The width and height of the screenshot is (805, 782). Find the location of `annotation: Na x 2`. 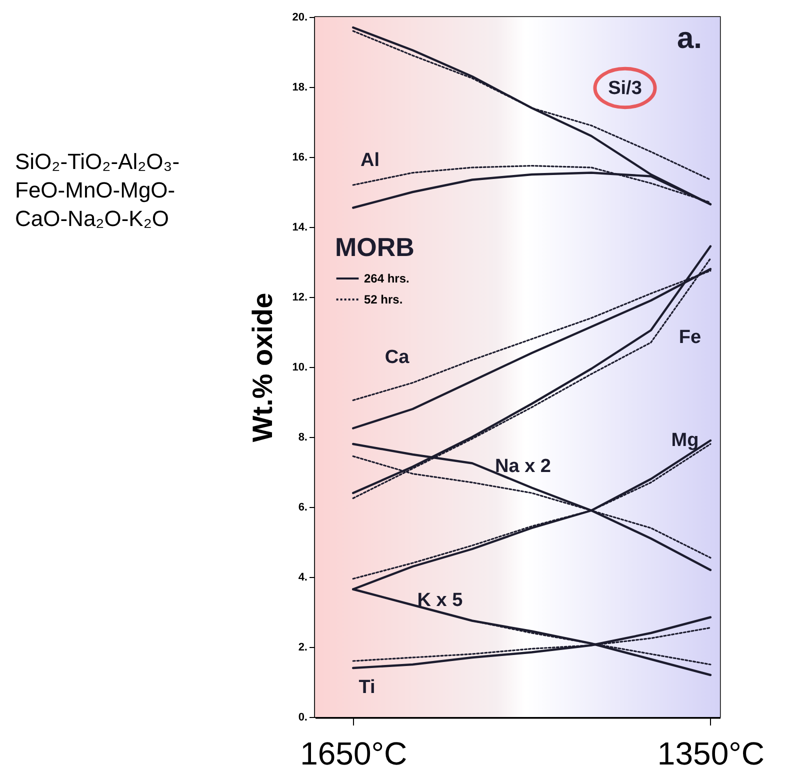

annotation: Na x 2 is located at coordinates (523, 466).